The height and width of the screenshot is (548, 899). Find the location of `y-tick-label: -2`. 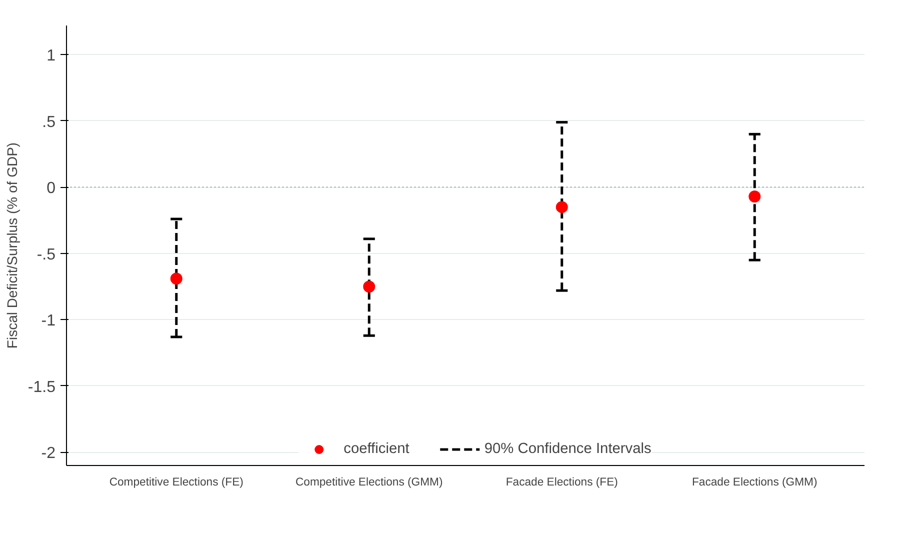

y-tick-label: -2 is located at coordinates (48, 453).